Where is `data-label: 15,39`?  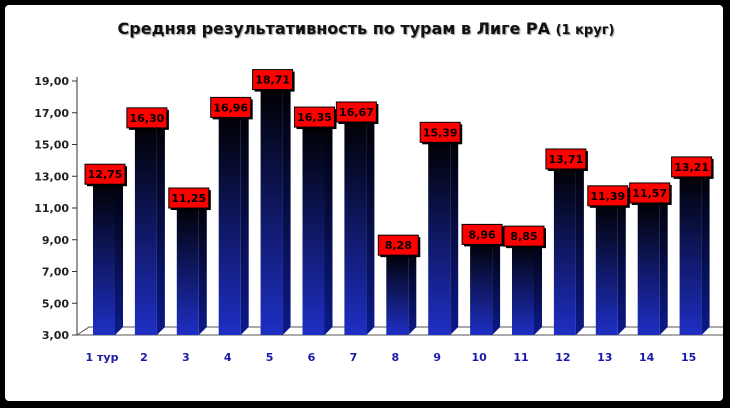 data-label: 15,39 is located at coordinates (440, 132).